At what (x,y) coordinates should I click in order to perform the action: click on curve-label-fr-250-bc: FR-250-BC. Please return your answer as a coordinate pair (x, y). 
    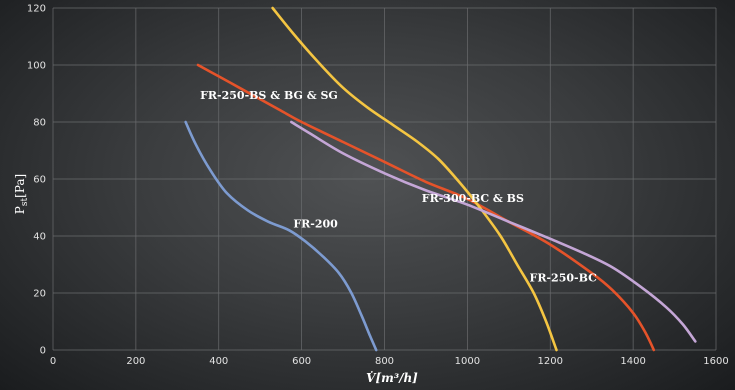
    Looking at the image, I should click on (564, 278).